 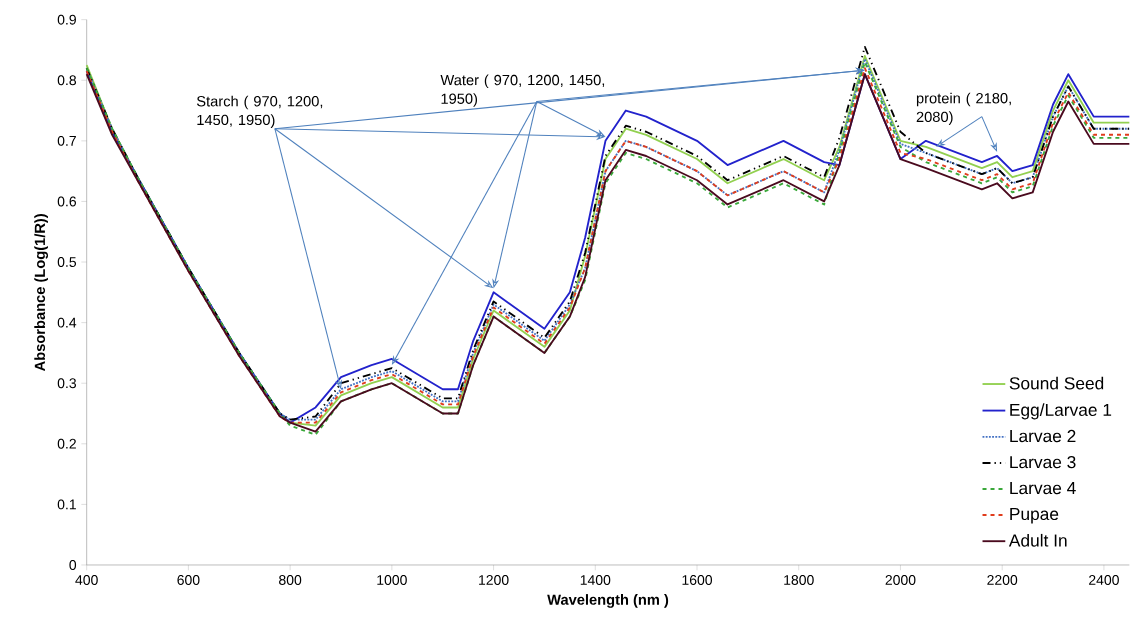 I want to click on annotation: Starch ( 970, 1200, 1450, 1950), so click(x=259, y=111).